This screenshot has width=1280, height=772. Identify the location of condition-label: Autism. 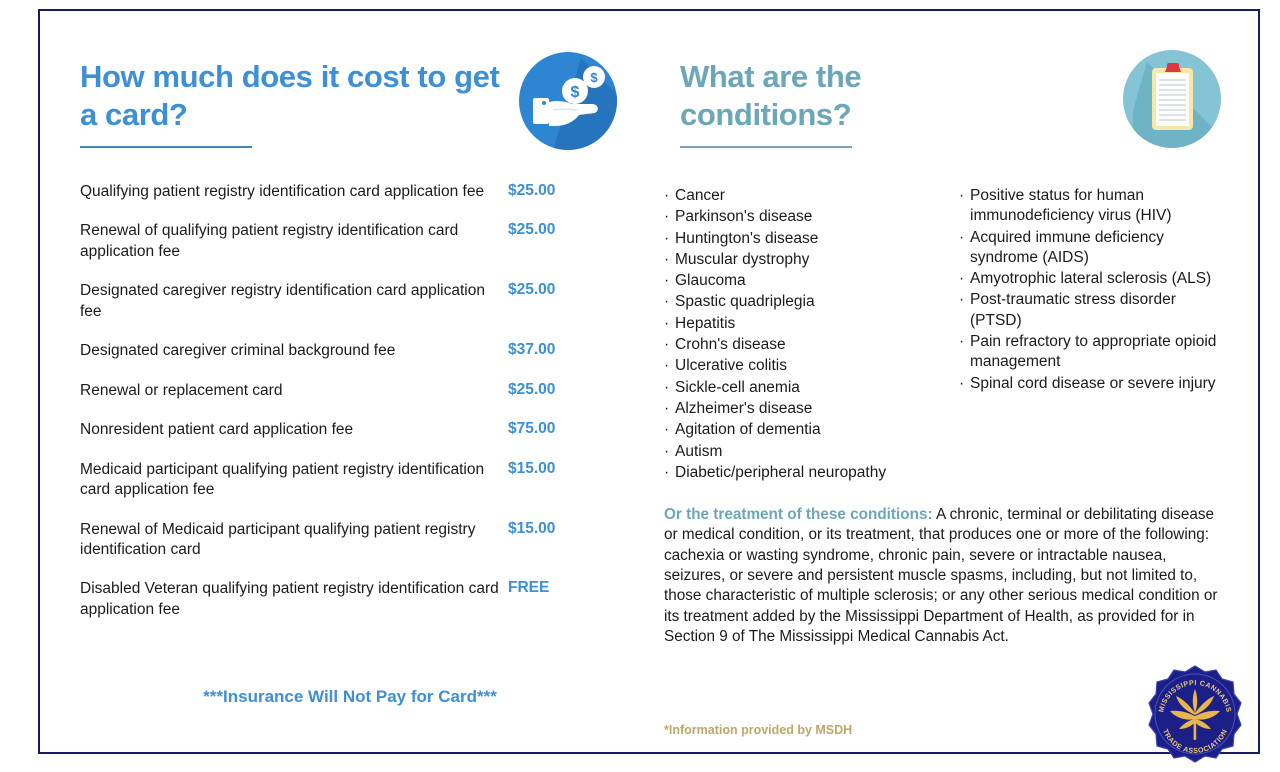
(699, 451).